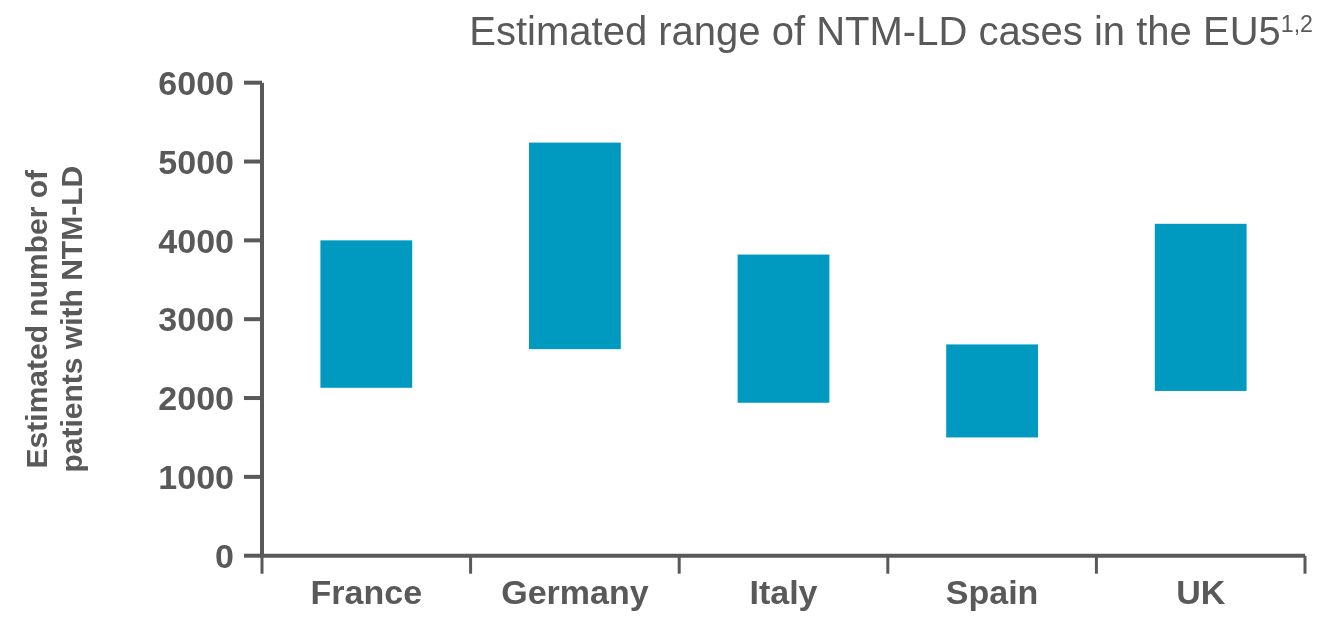 This screenshot has width=1319, height=618. Describe the element at coordinates (196, 398) in the screenshot. I see `y-tick-label: 2000` at that location.